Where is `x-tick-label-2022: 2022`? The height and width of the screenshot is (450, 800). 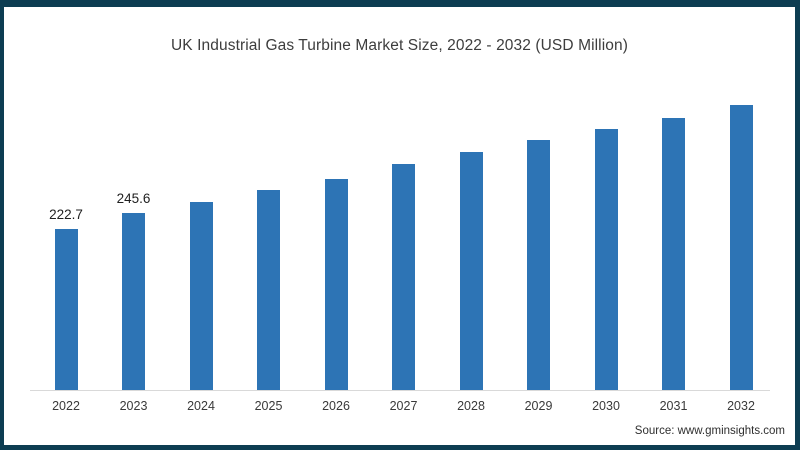 x-tick-label-2022: 2022 is located at coordinates (66, 406).